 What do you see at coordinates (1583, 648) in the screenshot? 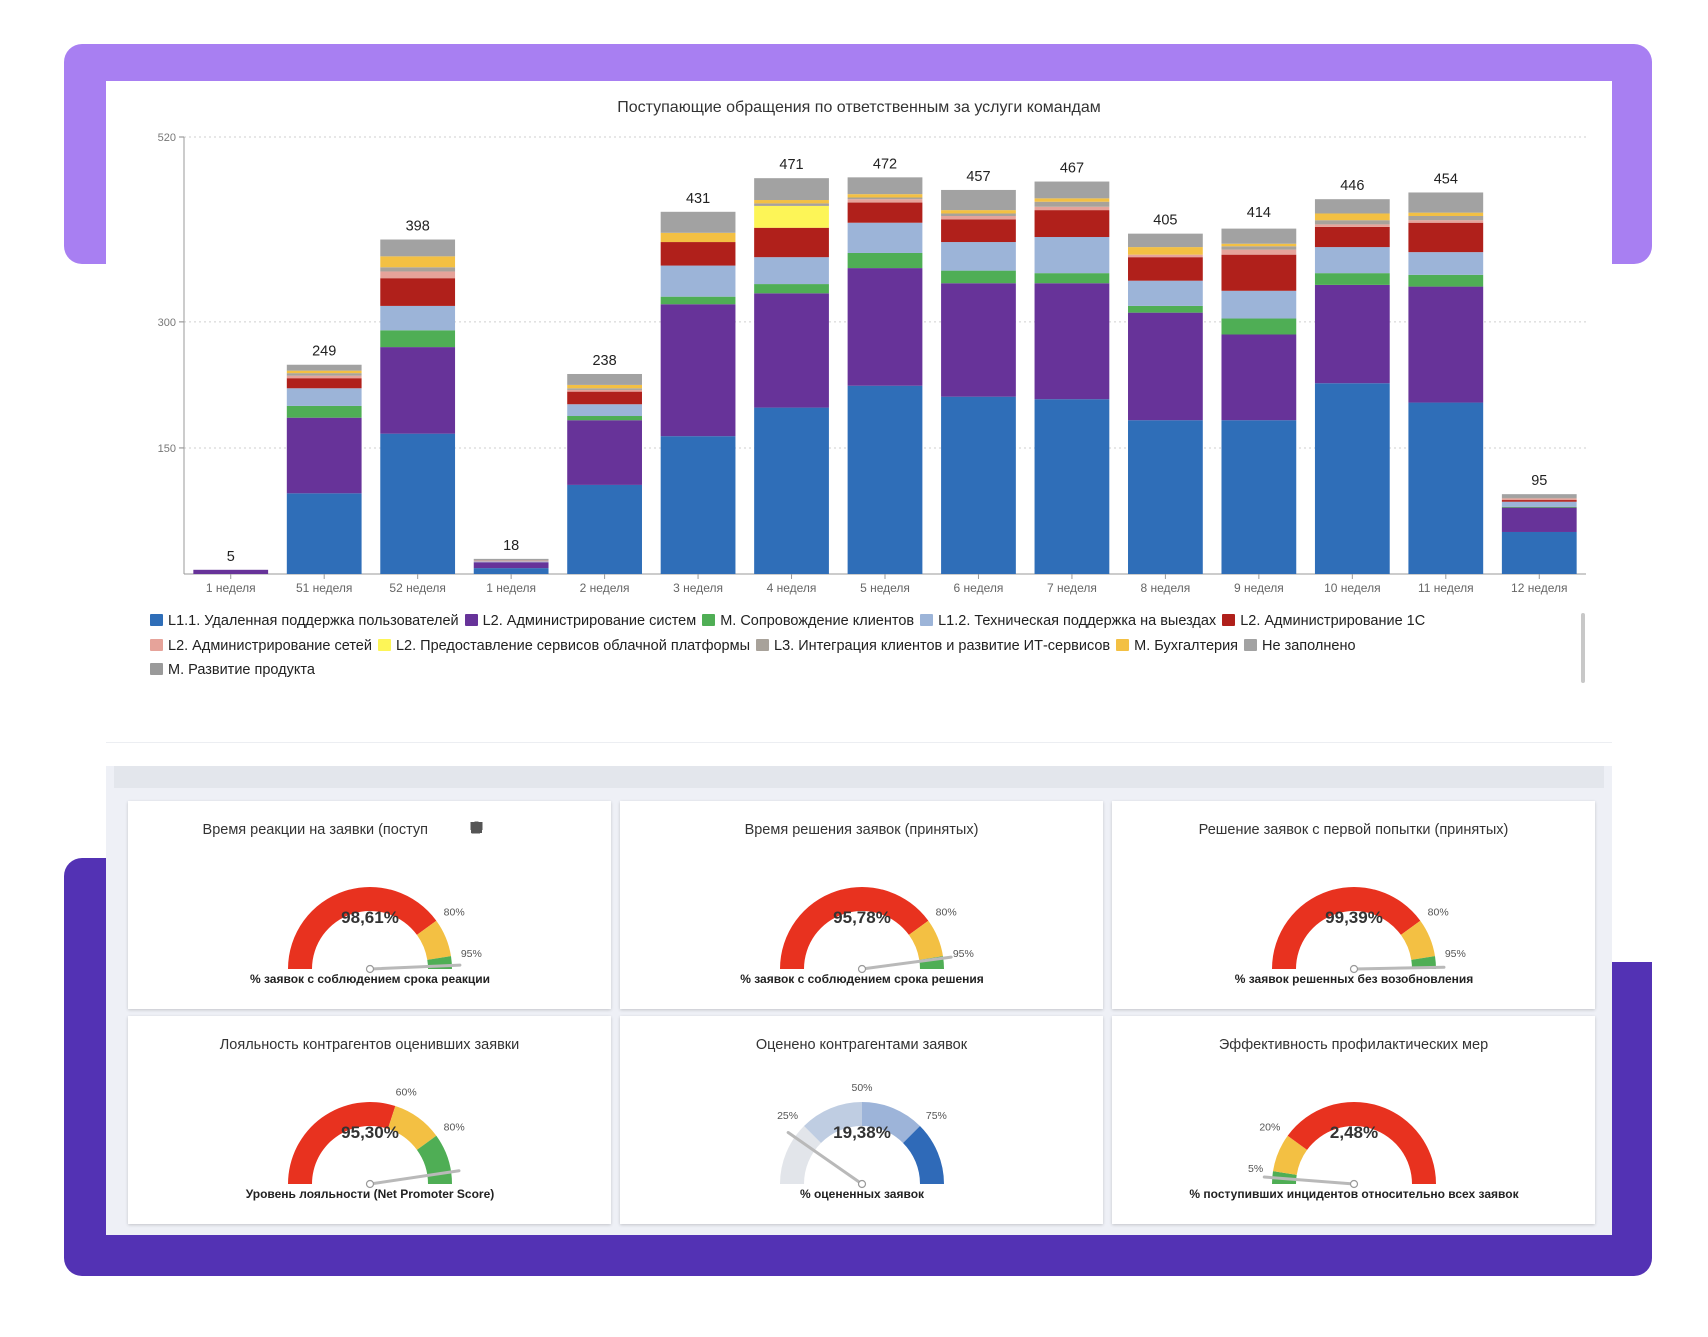
I see `legend-scrollbar` at bounding box center [1583, 648].